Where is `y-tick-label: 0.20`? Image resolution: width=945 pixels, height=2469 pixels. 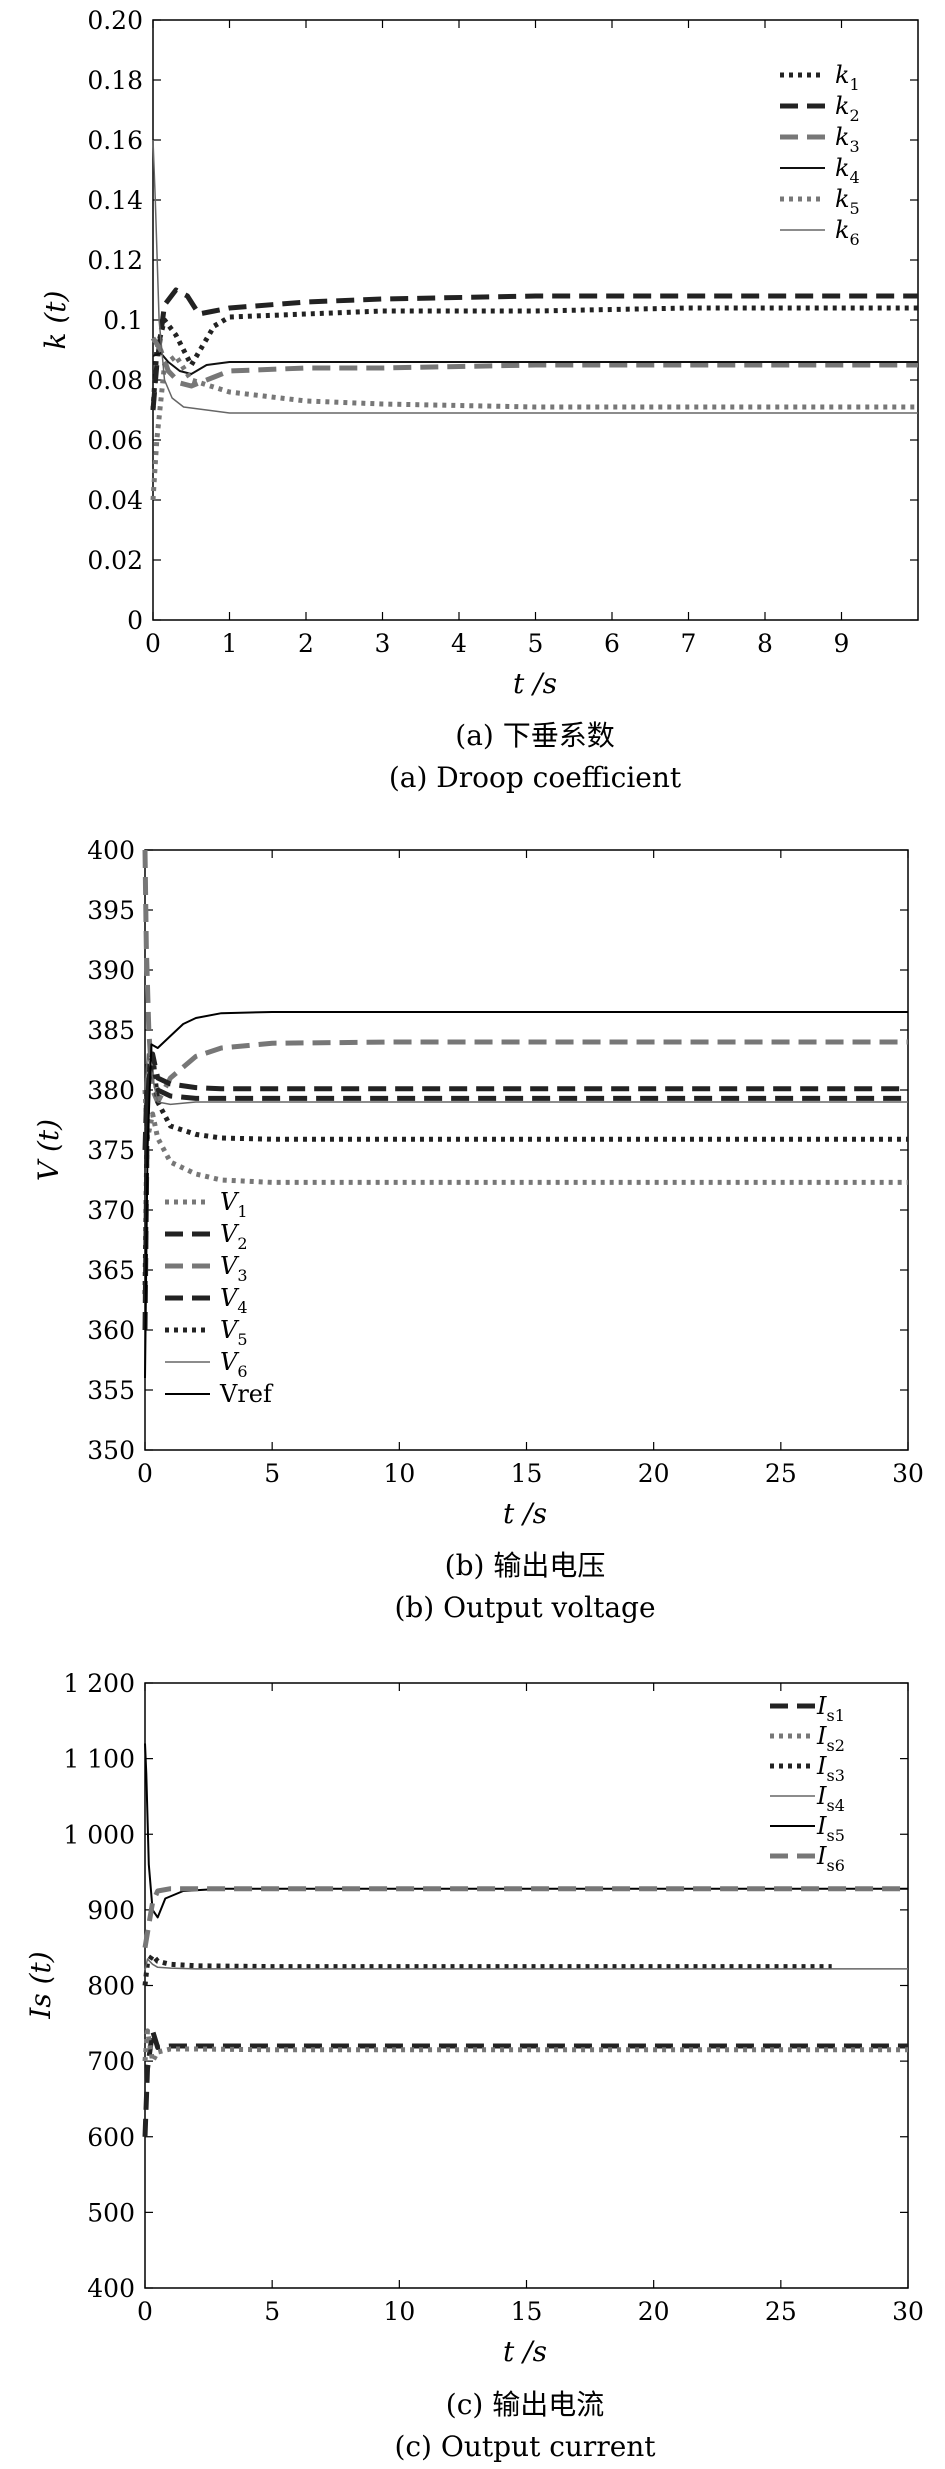
y-tick-label: 0.20 is located at coordinates (115, 20).